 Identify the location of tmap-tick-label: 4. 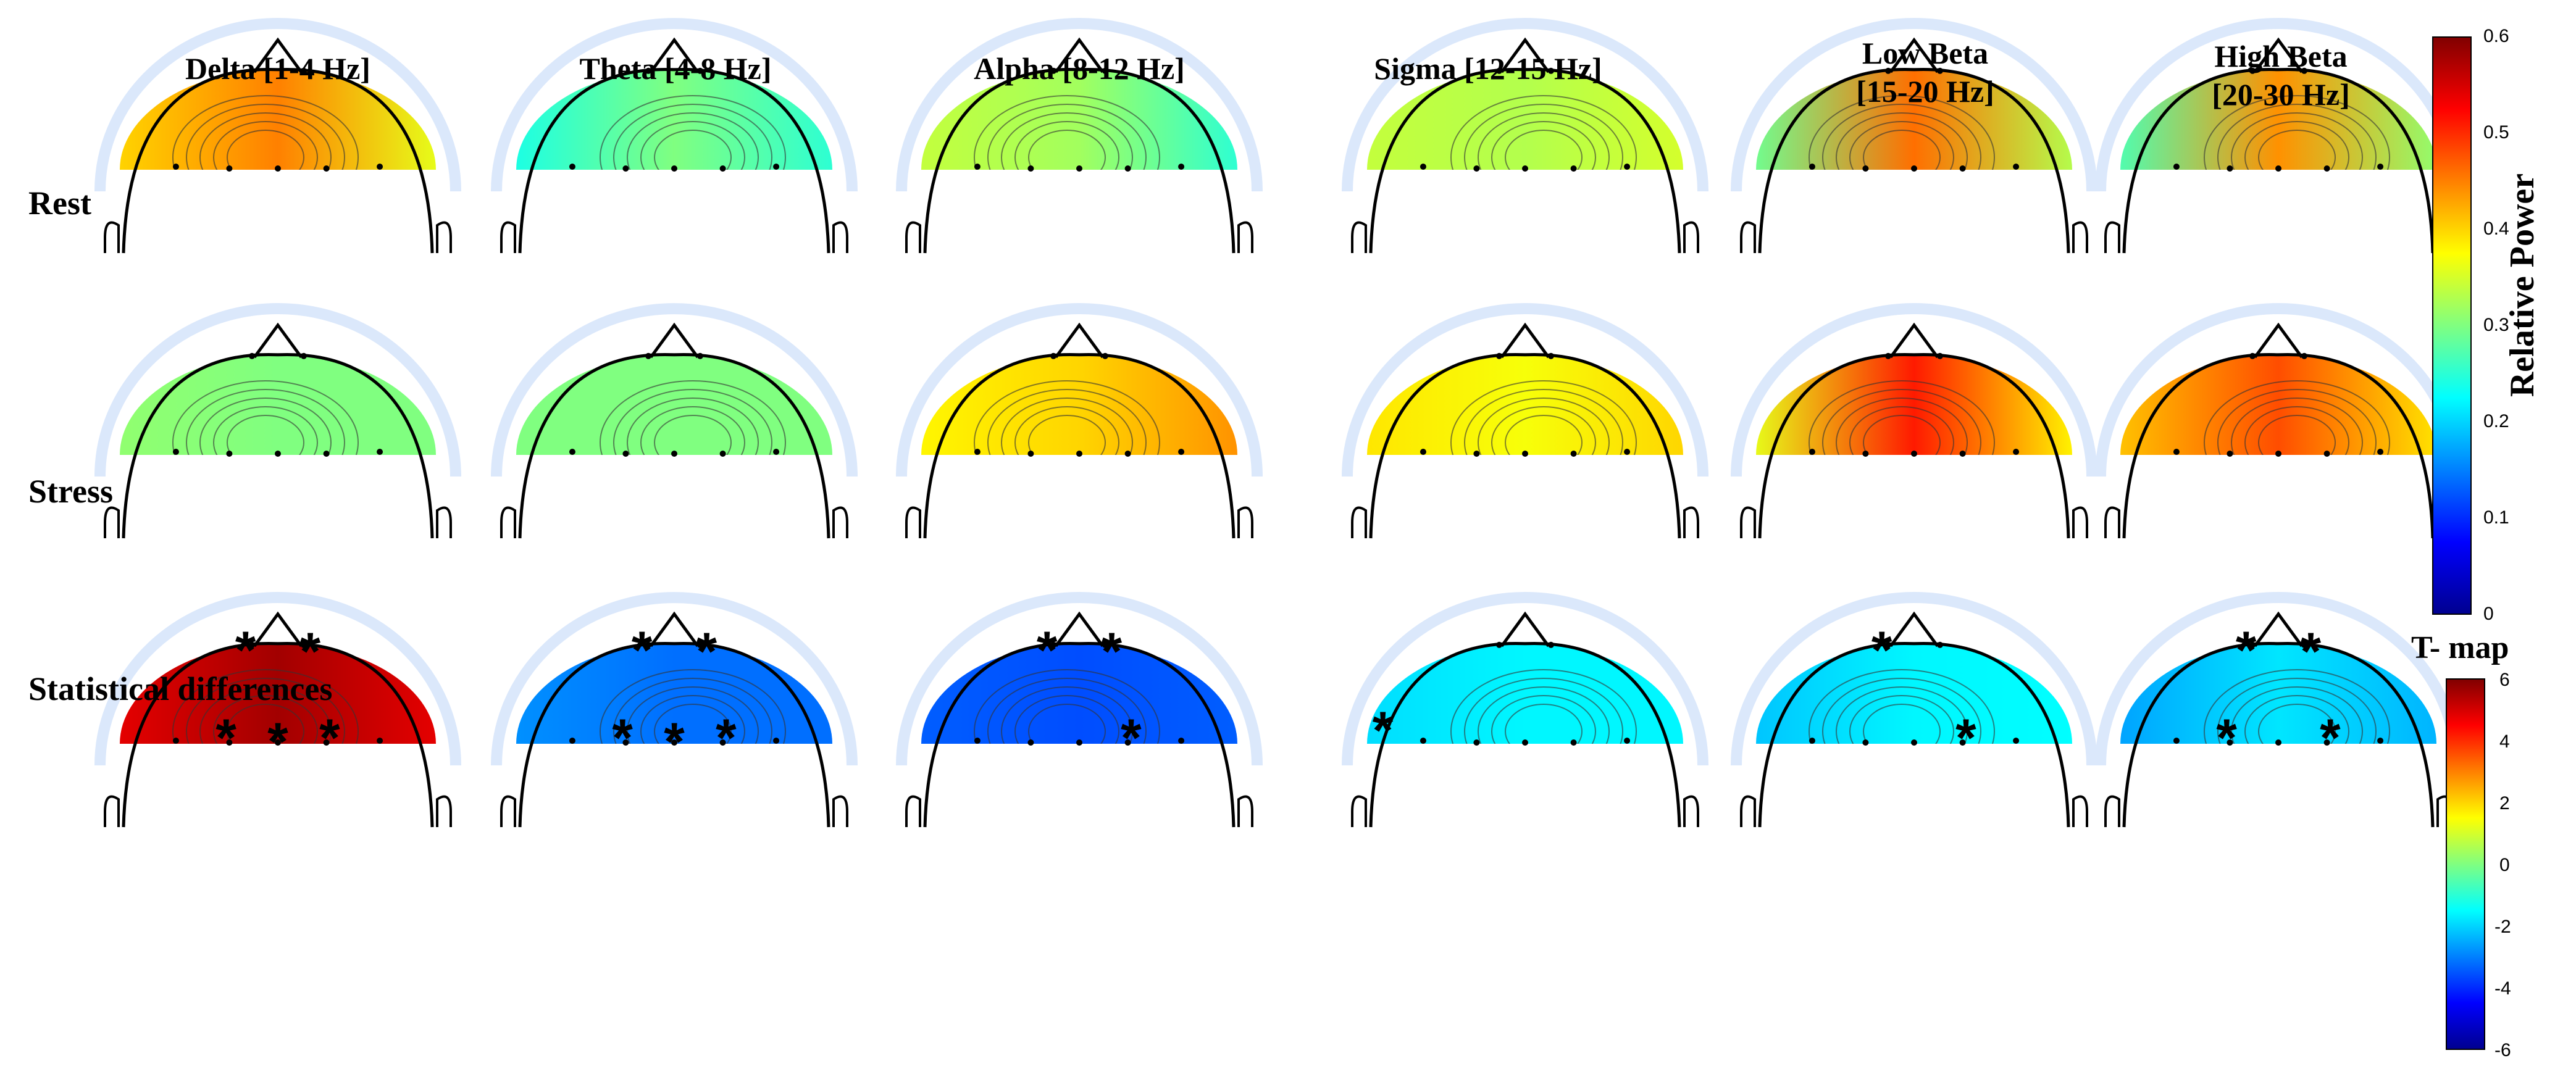
(2504, 741).